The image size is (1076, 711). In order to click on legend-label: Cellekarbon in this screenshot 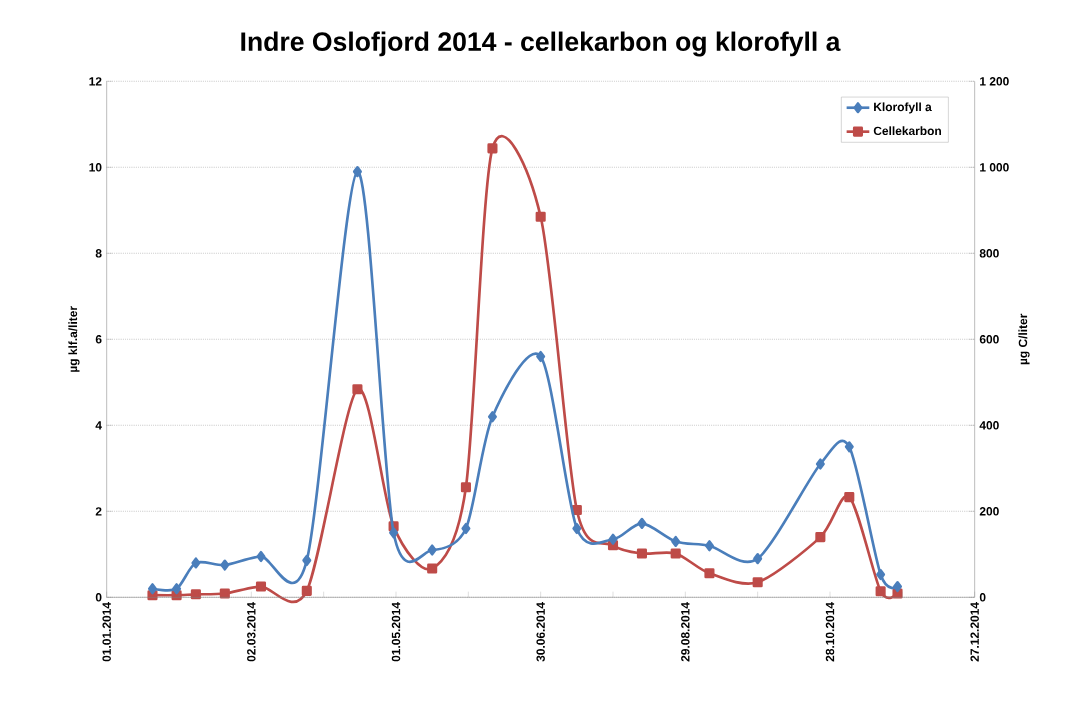, I will do `click(907, 131)`.